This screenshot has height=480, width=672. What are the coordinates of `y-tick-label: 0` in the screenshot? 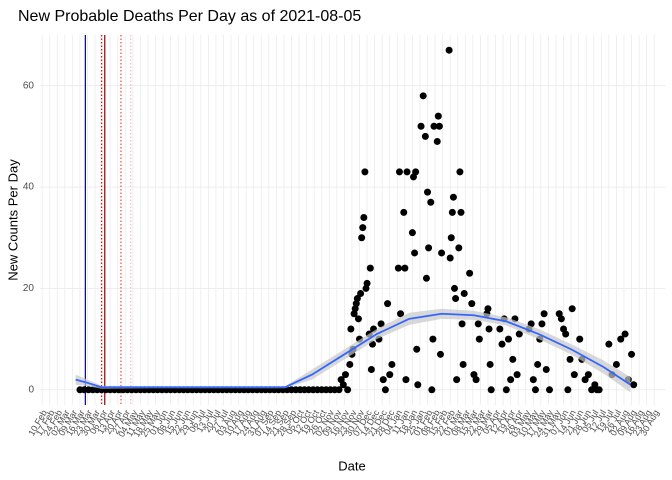 It's located at (31, 389).